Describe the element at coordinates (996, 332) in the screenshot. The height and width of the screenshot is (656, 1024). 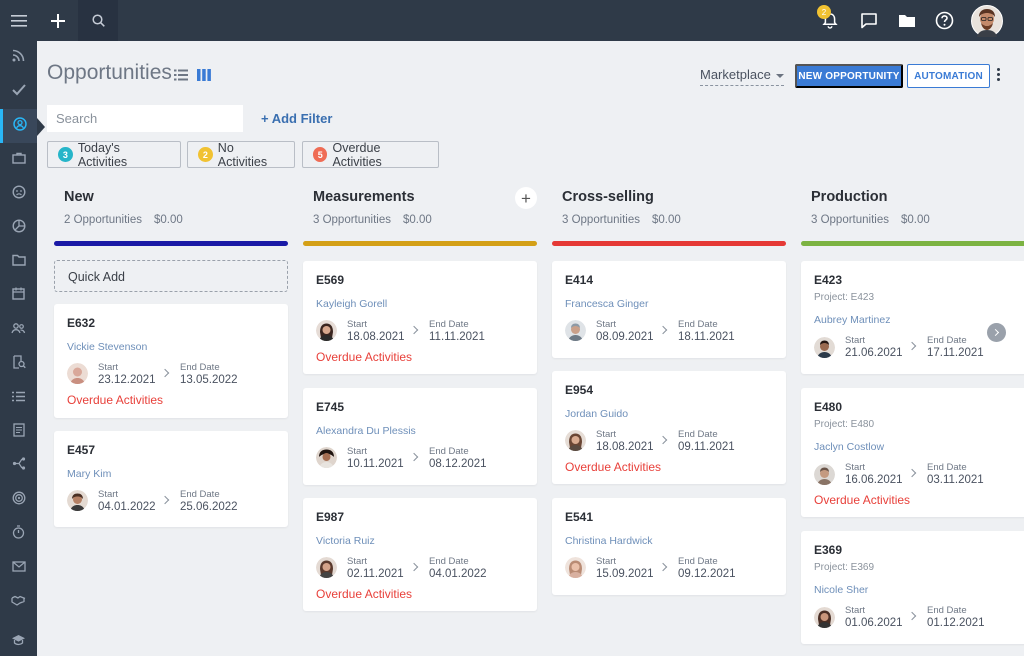
I see `chevron-right-circle-icon` at that location.